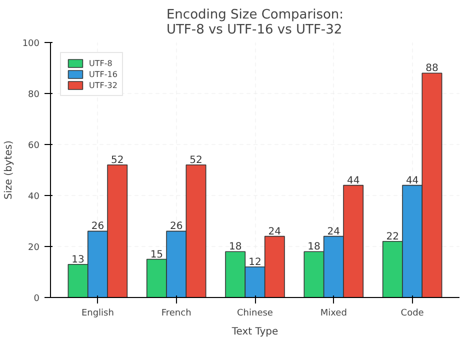 The image size is (474, 340). Describe the element at coordinates (8, 170) in the screenshot. I see `y-axis-title: Size (bytes)` at that location.